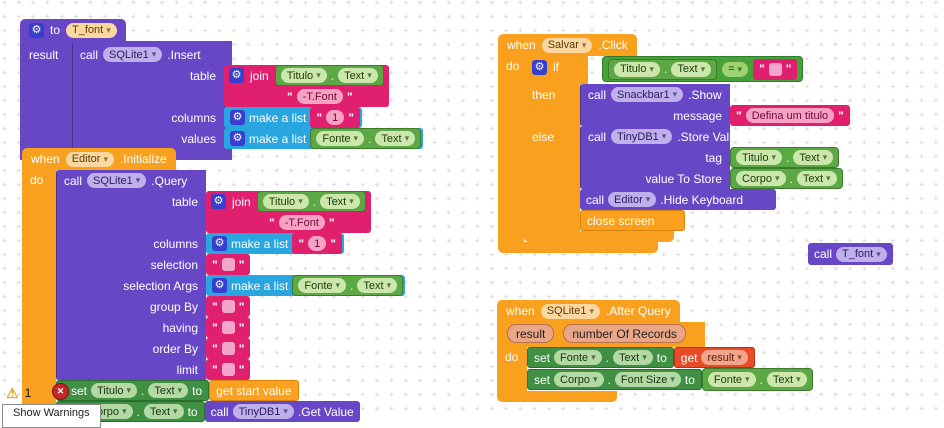 The width and height of the screenshot is (944, 428). What do you see at coordinates (647, 94) in the screenshot?
I see `component-dropdown: Snackbar1` at bounding box center [647, 94].